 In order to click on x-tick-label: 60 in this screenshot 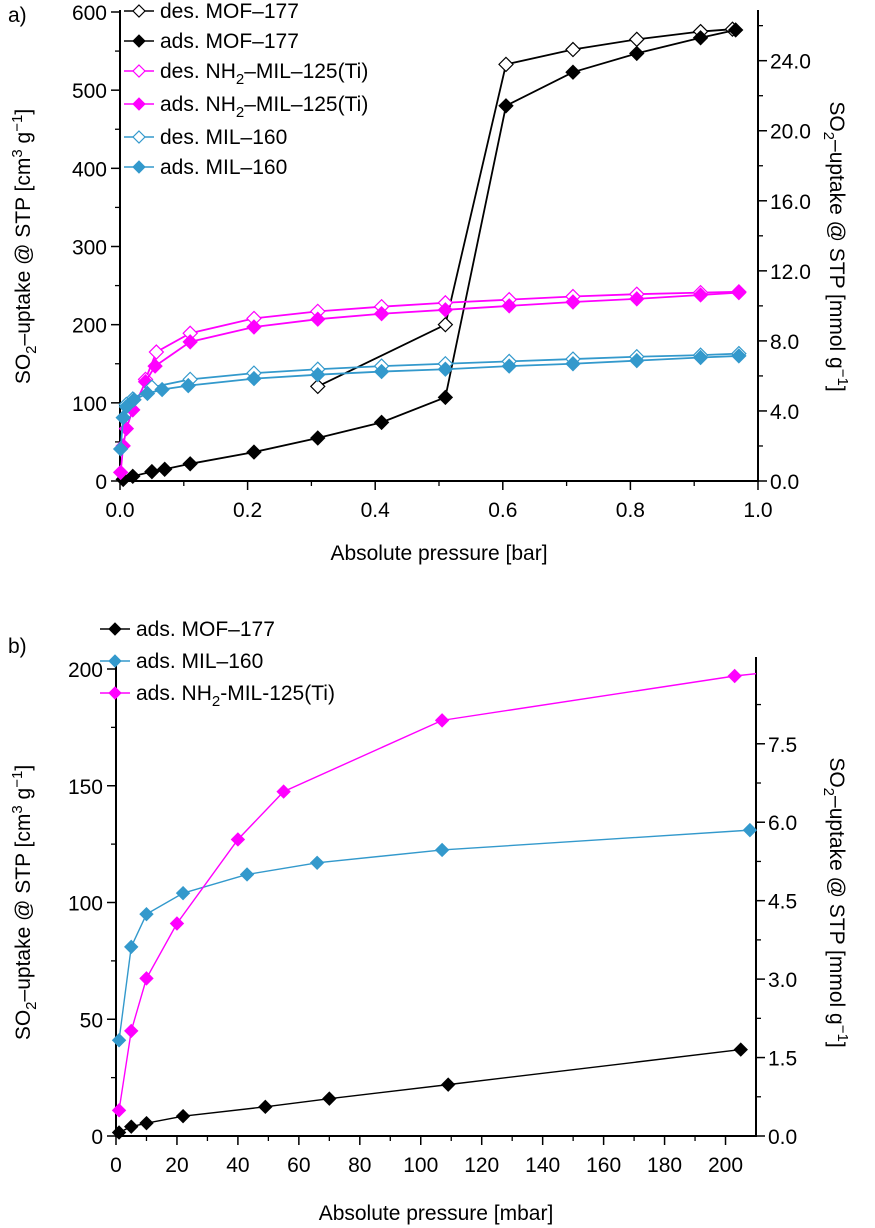, I will do `click(298, 1165)`.